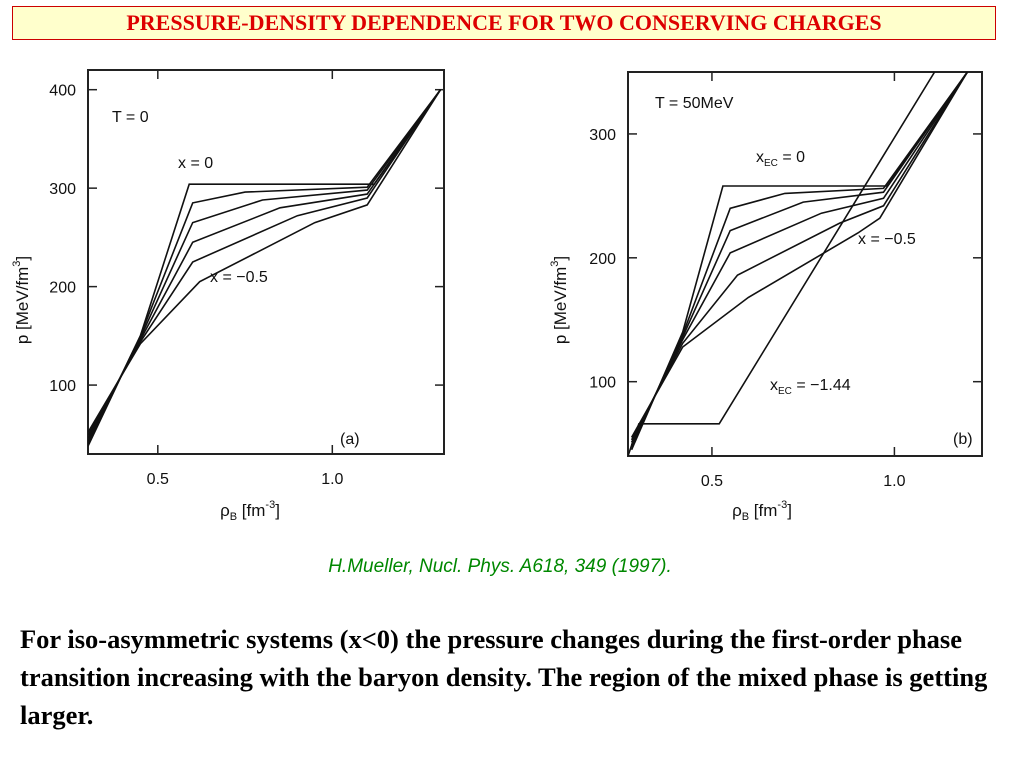  What do you see at coordinates (694, 103) in the screenshot?
I see `temperature-label: T = 50MeV` at bounding box center [694, 103].